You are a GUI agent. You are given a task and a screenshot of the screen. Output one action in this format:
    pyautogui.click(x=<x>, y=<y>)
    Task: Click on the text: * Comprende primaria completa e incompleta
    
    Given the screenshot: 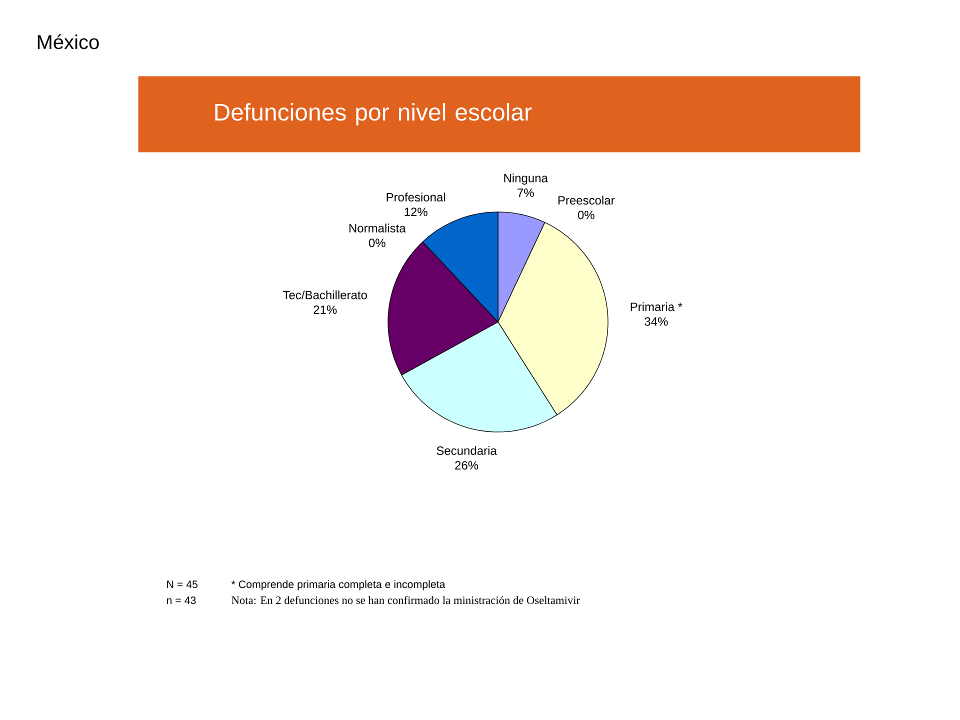 What is the action you would take?
    pyautogui.click(x=338, y=585)
    